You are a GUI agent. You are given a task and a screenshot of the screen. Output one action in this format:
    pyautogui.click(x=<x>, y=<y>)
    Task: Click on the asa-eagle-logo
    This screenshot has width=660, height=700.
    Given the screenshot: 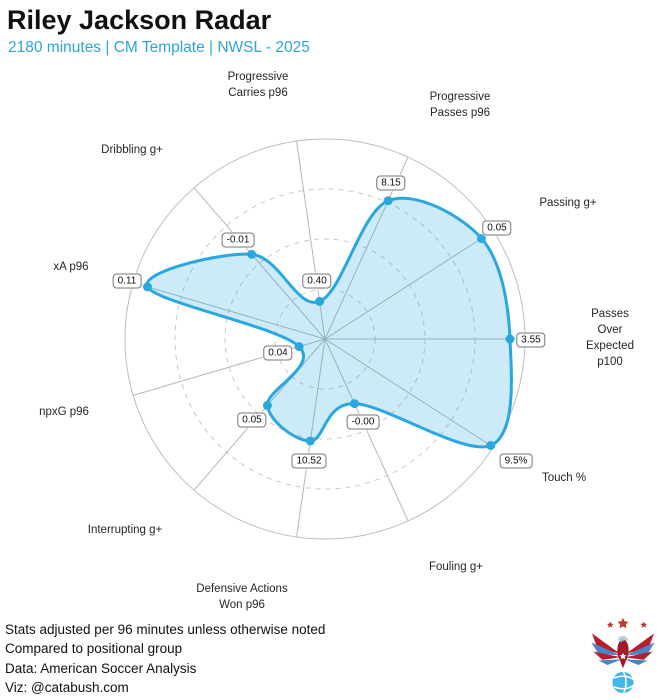 What is the action you would take?
    pyautogui.click(x=623, y=656)
    